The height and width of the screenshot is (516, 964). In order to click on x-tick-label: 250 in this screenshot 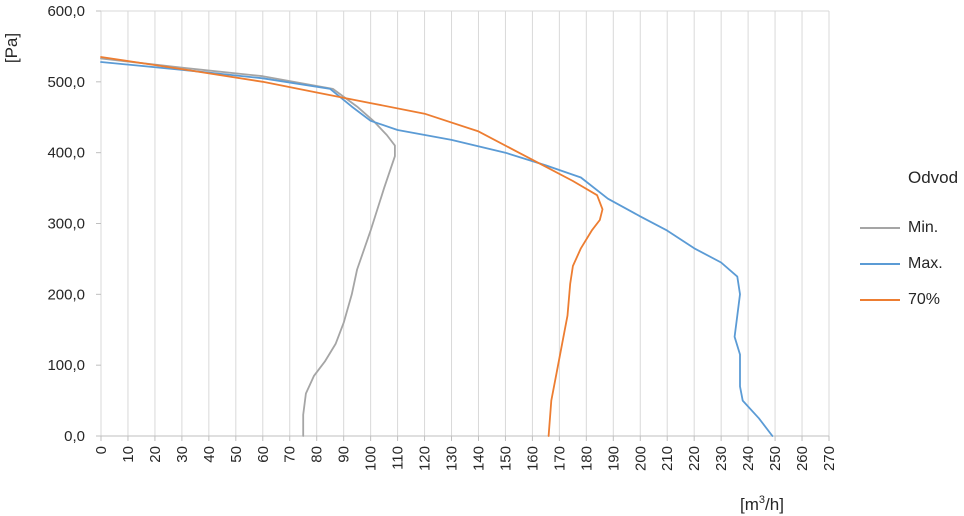, I will do `click(775, 458)`.